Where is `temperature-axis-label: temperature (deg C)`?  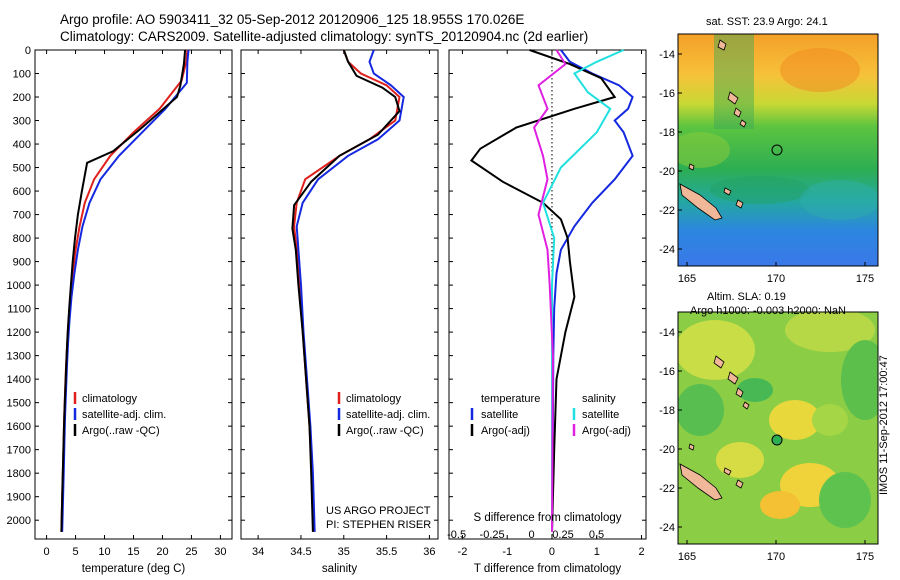 temperature-axis-label: temperature (deg C) is located at coordinates (133, 569).